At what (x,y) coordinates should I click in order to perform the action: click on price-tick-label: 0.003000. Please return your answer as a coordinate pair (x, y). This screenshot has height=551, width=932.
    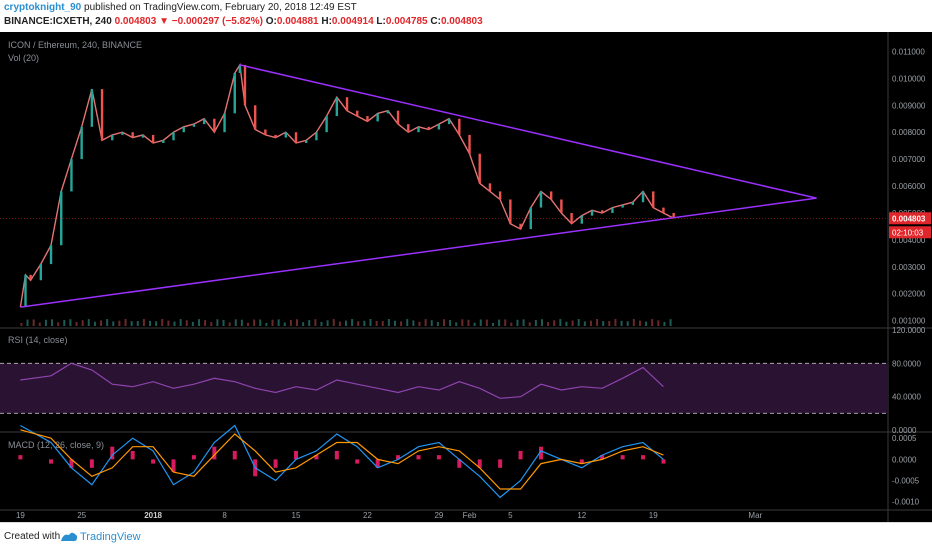
    Looking at the image, I should click on (909, 267).